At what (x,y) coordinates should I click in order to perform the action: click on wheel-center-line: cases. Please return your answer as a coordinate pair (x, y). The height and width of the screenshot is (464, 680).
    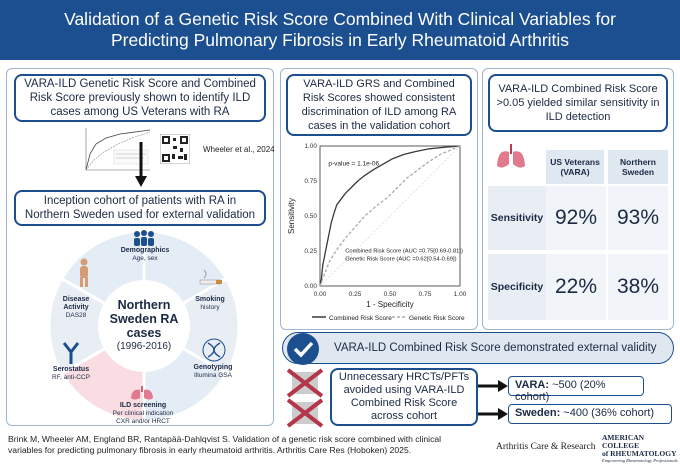
    Looking at the image, I should click on (144, 333).